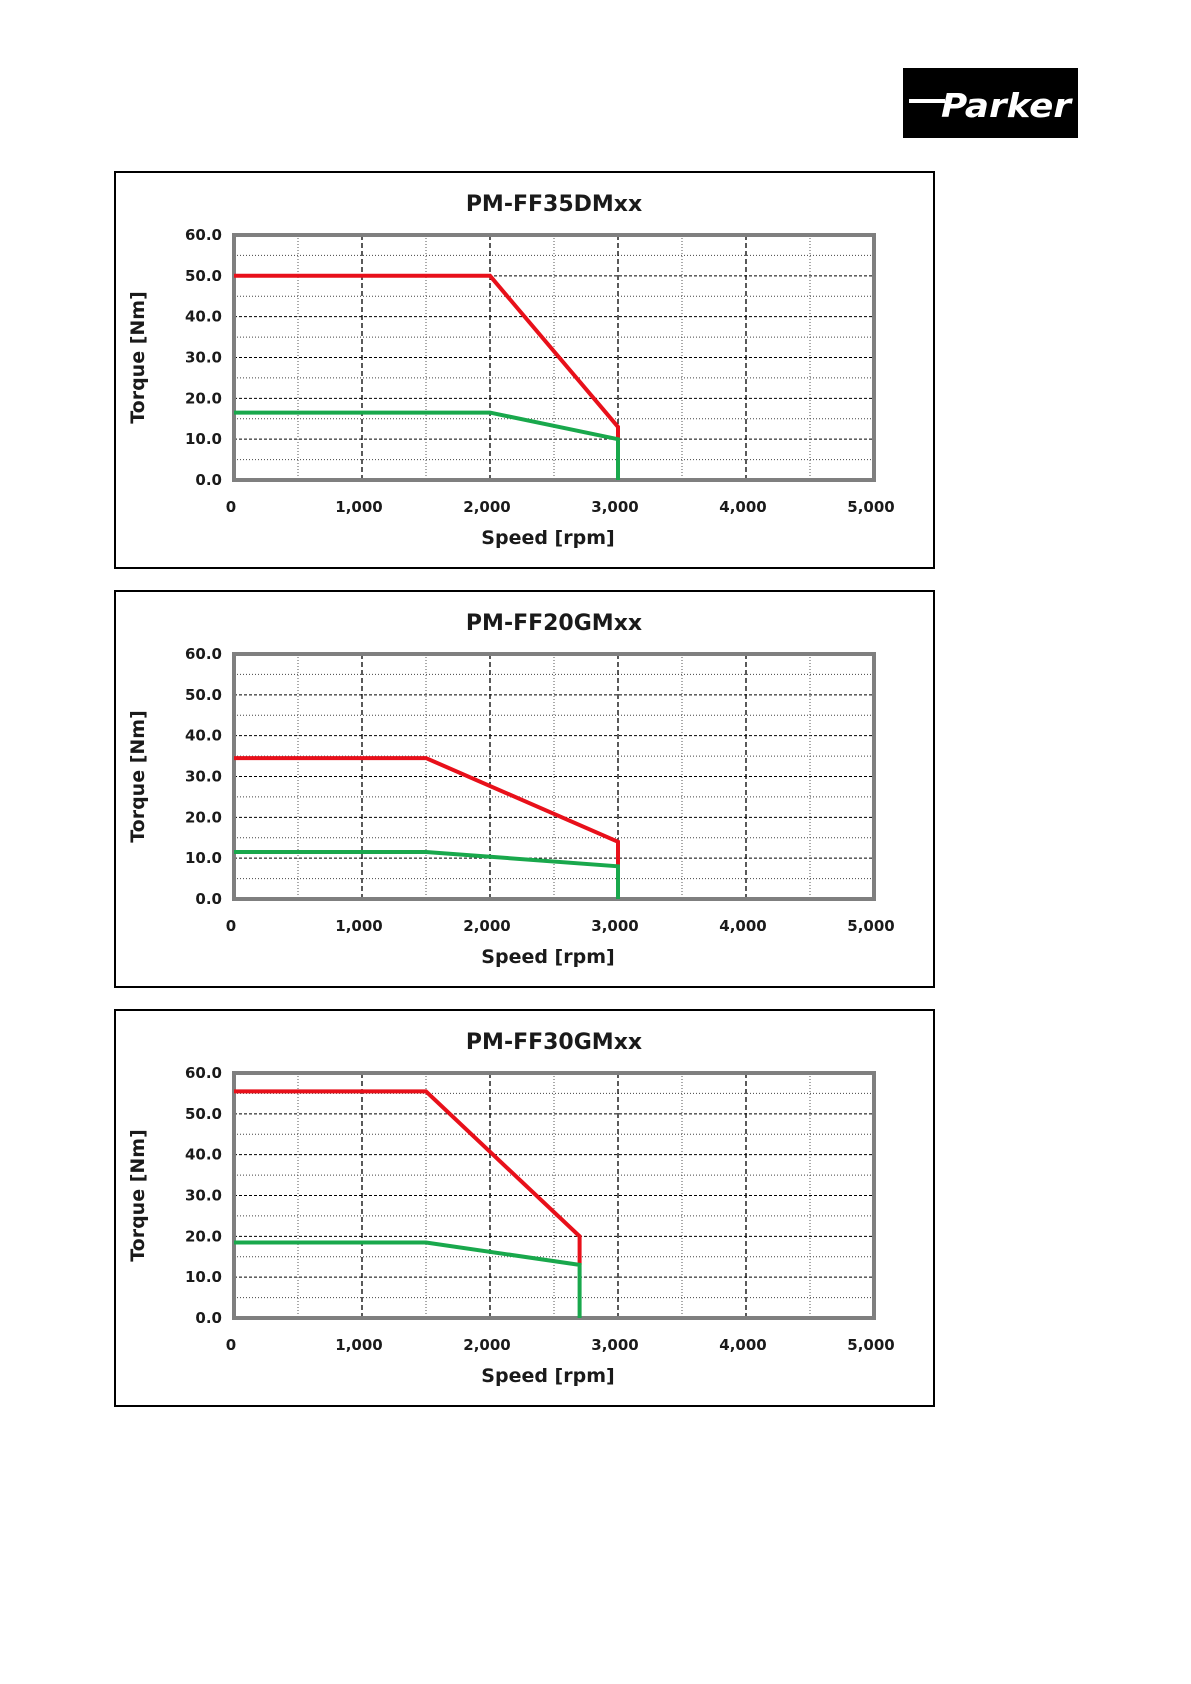  What do you see at coordinates (554, 204) in the screenshot?
I see `chart-title: PM-FF35DMxx` at bounding box center [554, 204].